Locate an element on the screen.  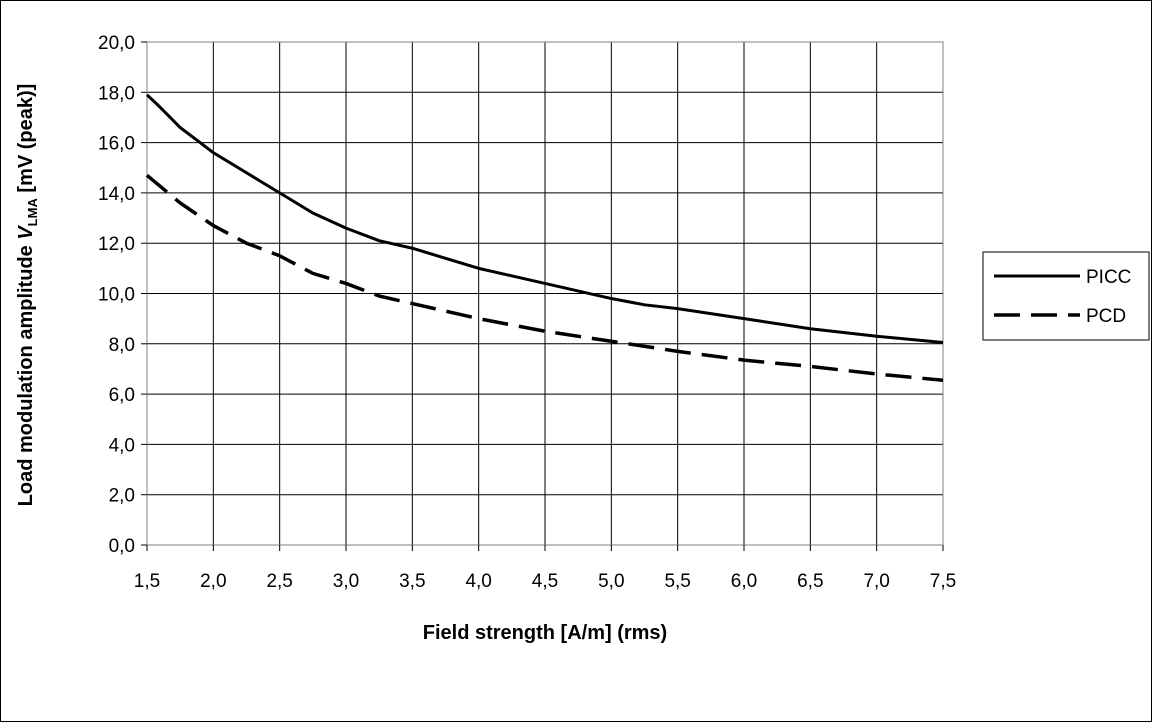
x-tick-label: 6,5 is located at coordinates (810, 581).